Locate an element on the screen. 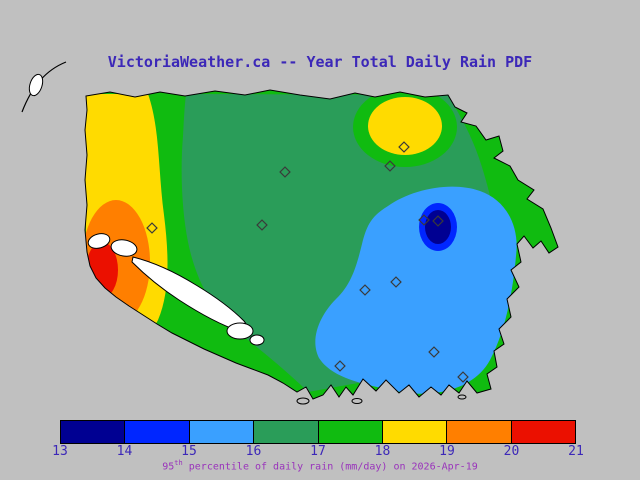 This screenshot has width=640, height=480. colorbar-ticks: 13 14 15 16 17 18 19 20 21 is located at coordinates (318, 451).